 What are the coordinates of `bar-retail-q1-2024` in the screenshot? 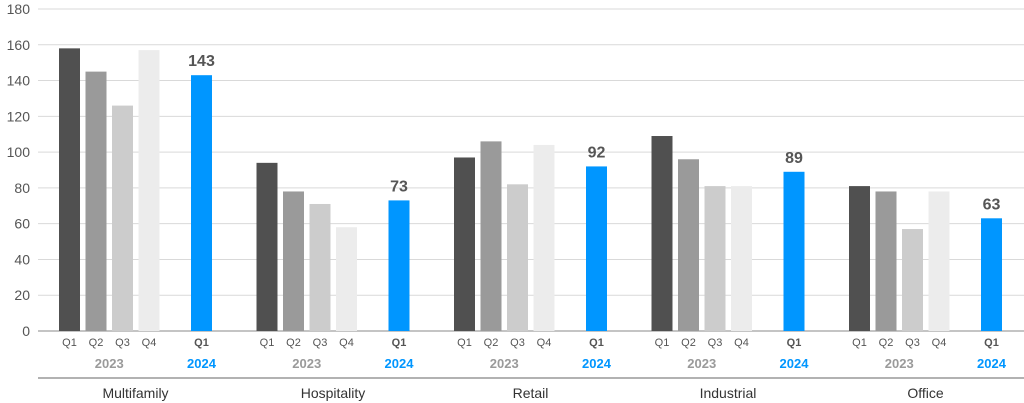 It's located at (596, 248).